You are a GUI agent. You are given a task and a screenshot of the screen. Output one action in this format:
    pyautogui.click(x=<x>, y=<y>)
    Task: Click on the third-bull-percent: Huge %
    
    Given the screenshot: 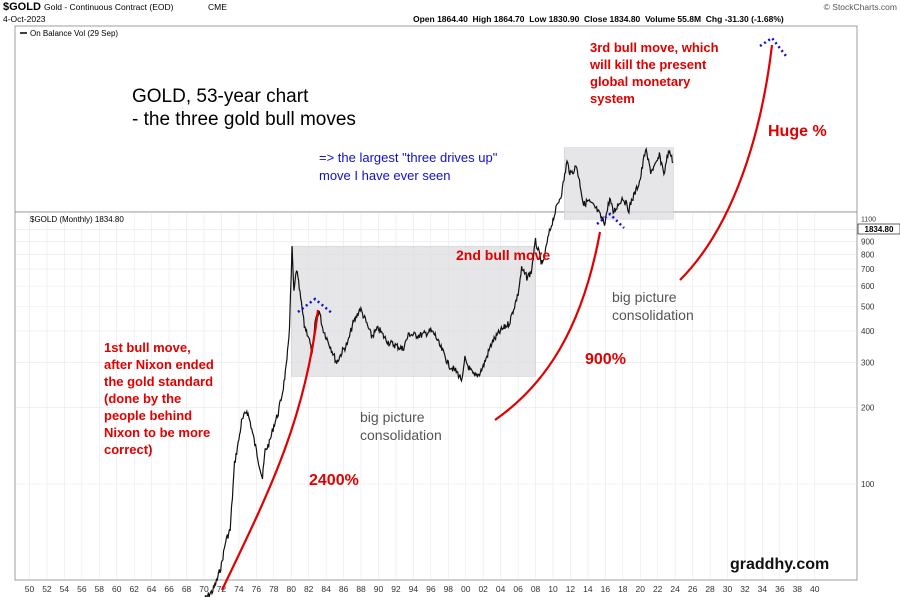 What is the action you would take?
    pyautogui.click(x=797, y=131)
    